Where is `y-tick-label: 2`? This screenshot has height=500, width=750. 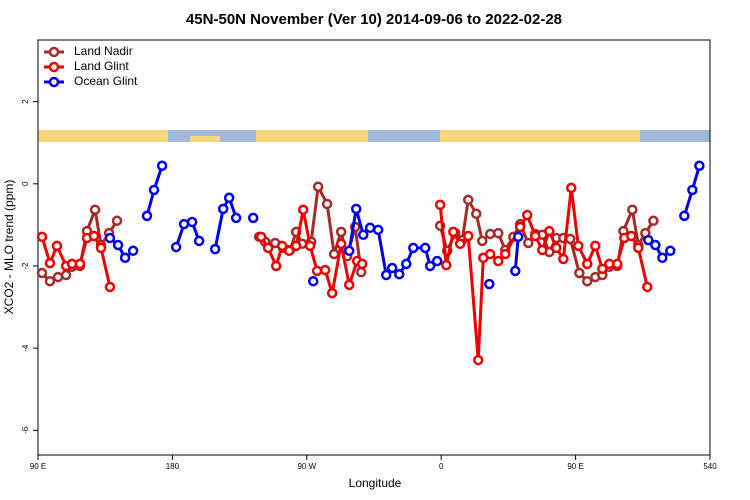
y-tick-label: 2 is located at coordinates (25, 101).